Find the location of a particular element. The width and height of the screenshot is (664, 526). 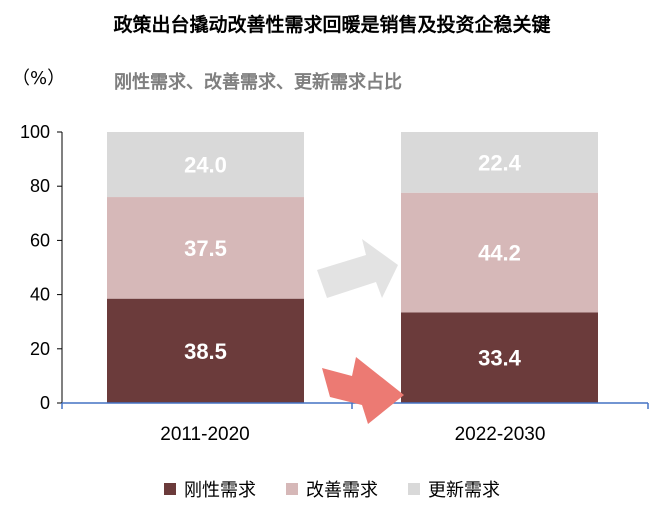

legend: 刚性需求 改善需求 更新需求 is located at coordinates (332, 489).